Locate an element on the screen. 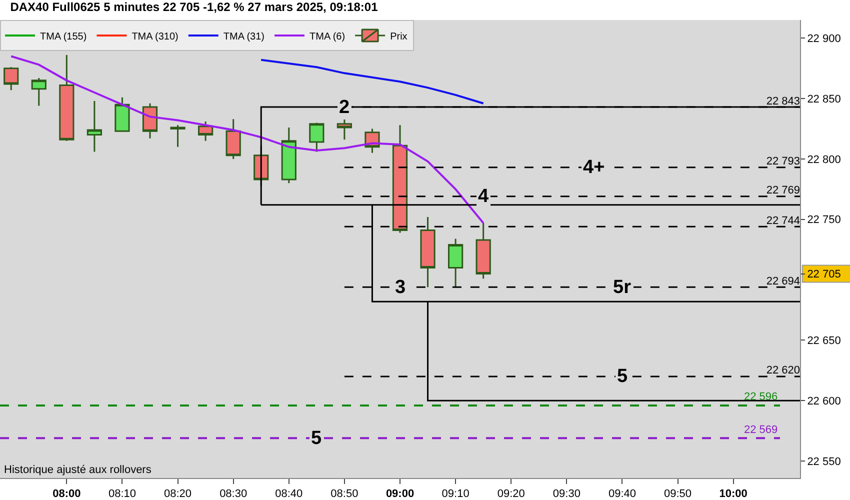 The height and width of the screenshot is (500, 850). legend-label: TMA (6) is located at coordinates (328, 36).